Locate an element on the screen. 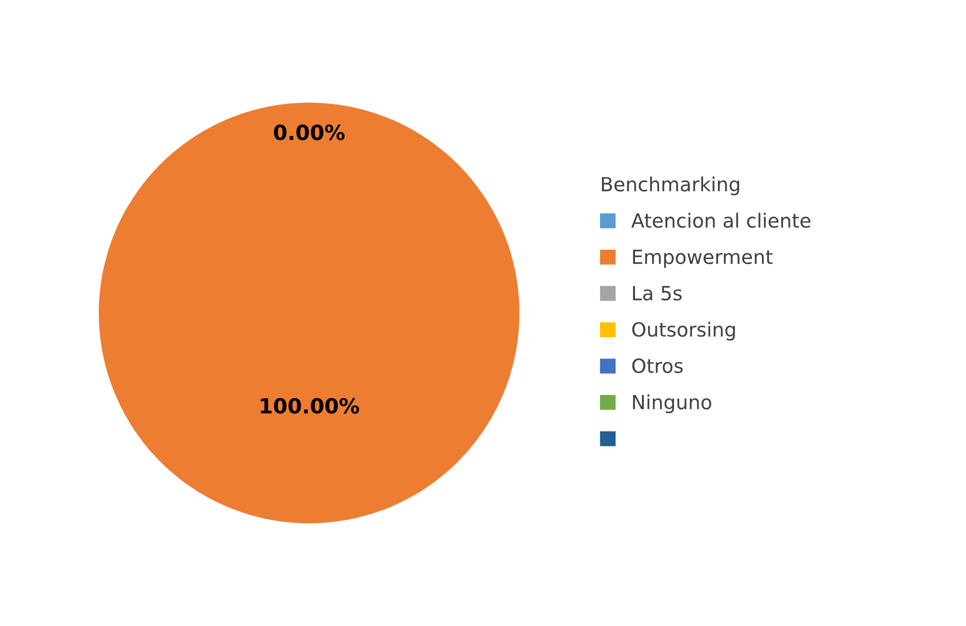  legend-label: Otros is located at coordinates (657, 366).